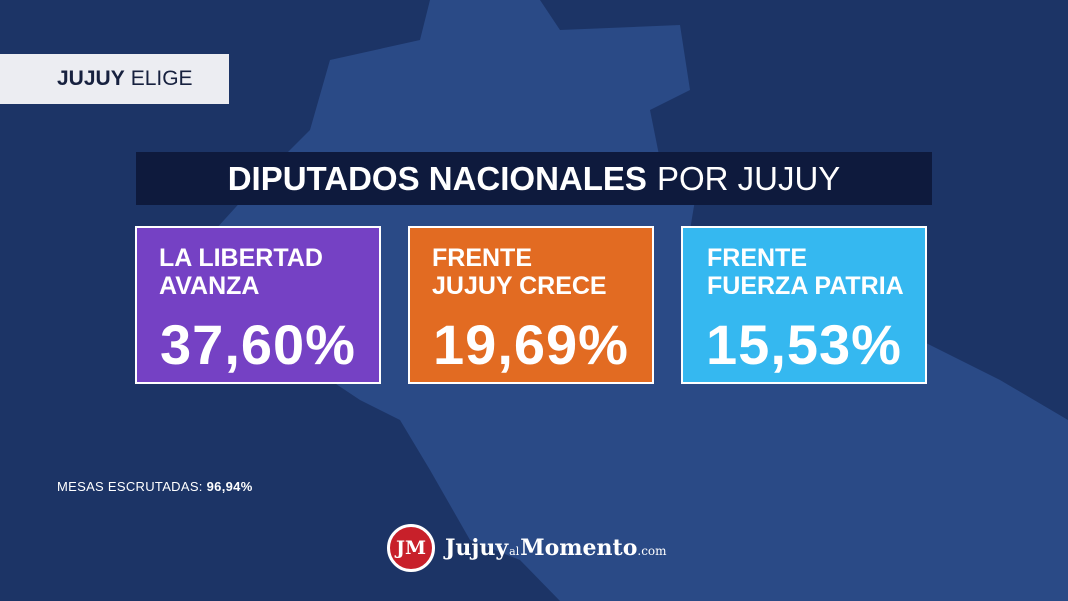  Describe the element at coordinates (805, 286) in the screenshot. I see `party-name-line2: FUERZA PATRIA` at that location.